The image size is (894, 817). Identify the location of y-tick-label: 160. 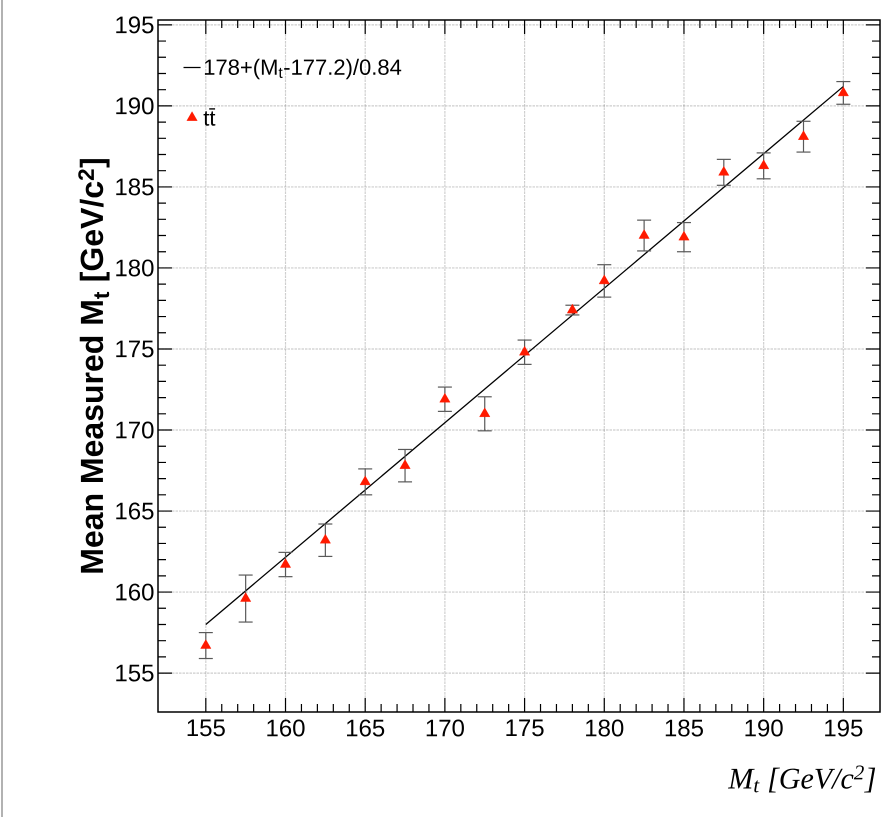
(135, 592).